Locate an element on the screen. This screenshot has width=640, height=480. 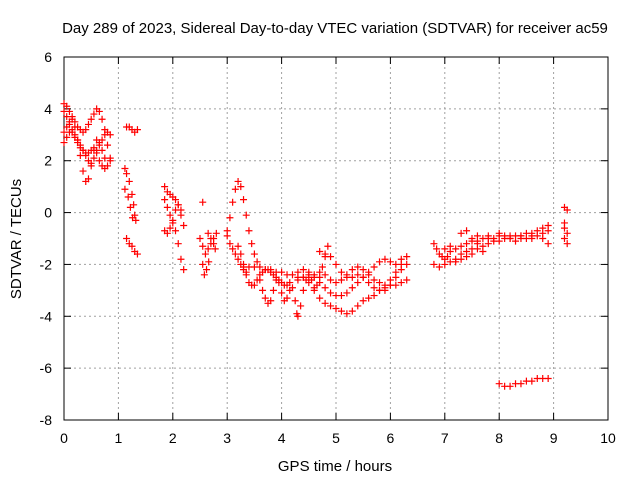
y-tick-label: 6 is located at coordinates (48, 57).